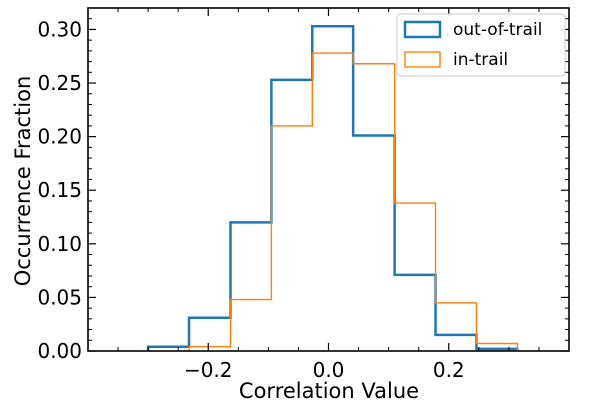 The height and width of the screenshot is (416, 591). Describe the element at coordinates (329, 391) in the screenshot. I see `x-axis-label: Correlation Value` at that location.